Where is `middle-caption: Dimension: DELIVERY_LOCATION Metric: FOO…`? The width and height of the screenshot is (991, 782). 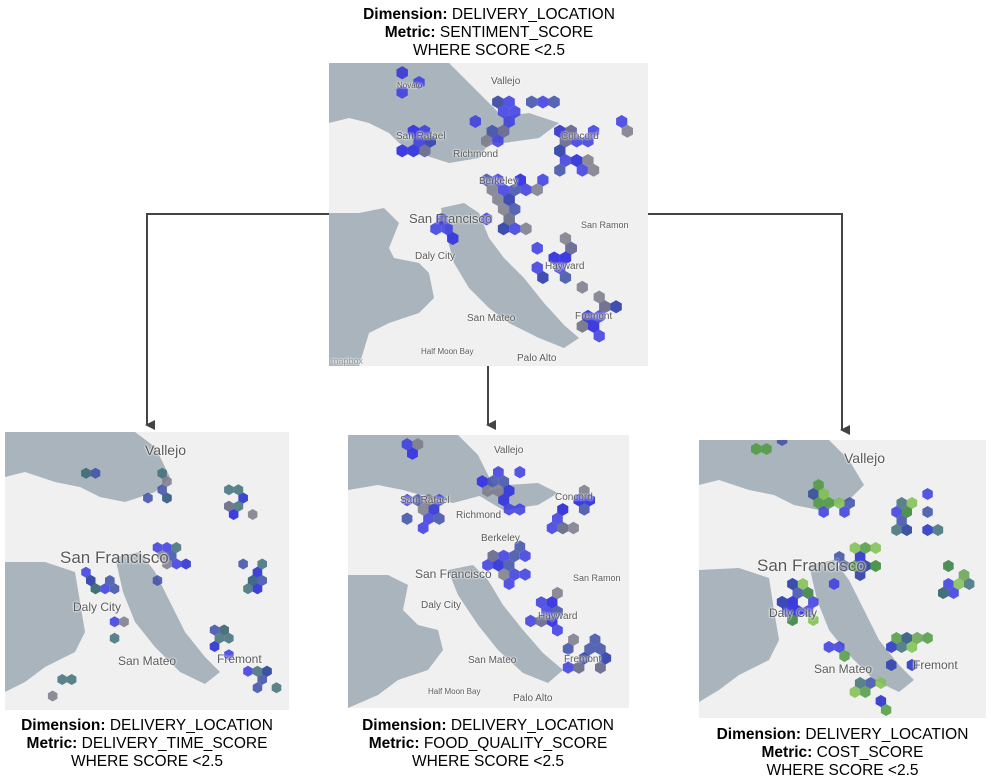 middle-caption: Dimension: DELIVERY_LOCATION Metric: FOO… is located at coordinates (488, 744).